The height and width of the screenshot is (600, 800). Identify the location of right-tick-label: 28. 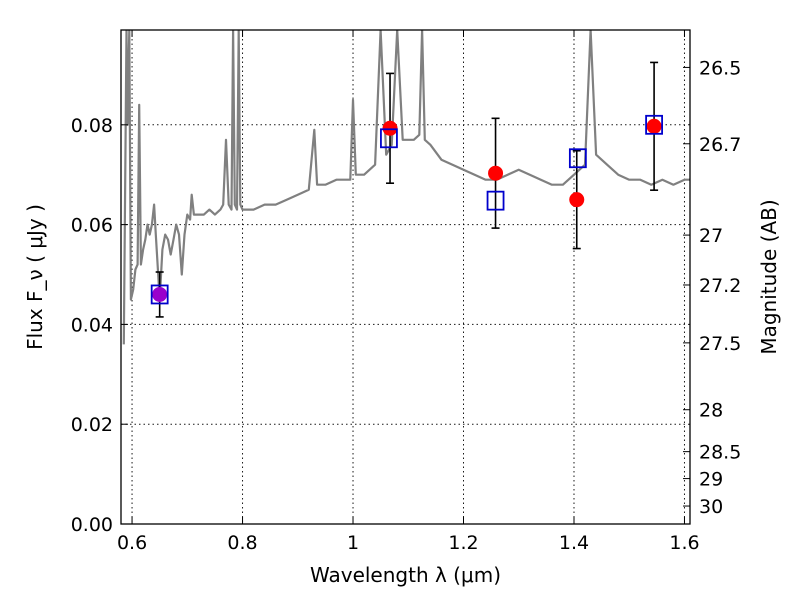
(711, 411).